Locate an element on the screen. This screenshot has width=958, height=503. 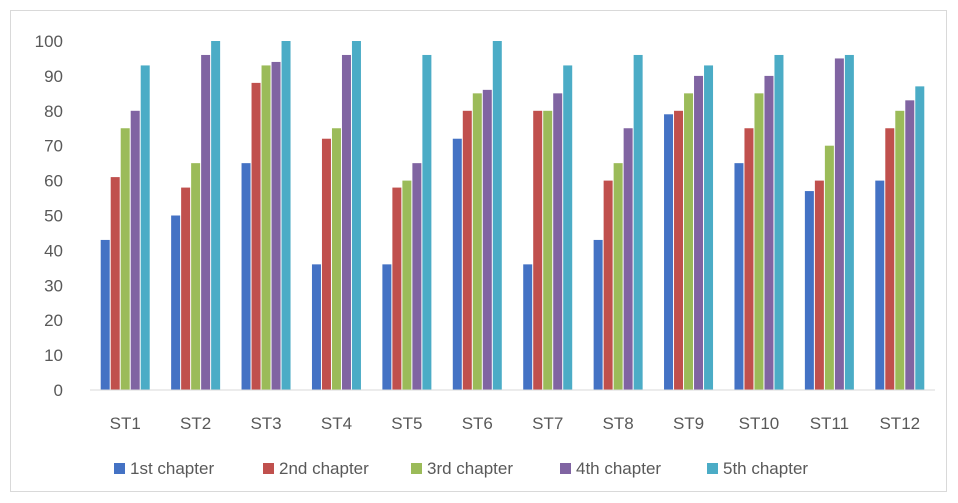
x-tick-label: ST9 is located at coordinates (688, 423).